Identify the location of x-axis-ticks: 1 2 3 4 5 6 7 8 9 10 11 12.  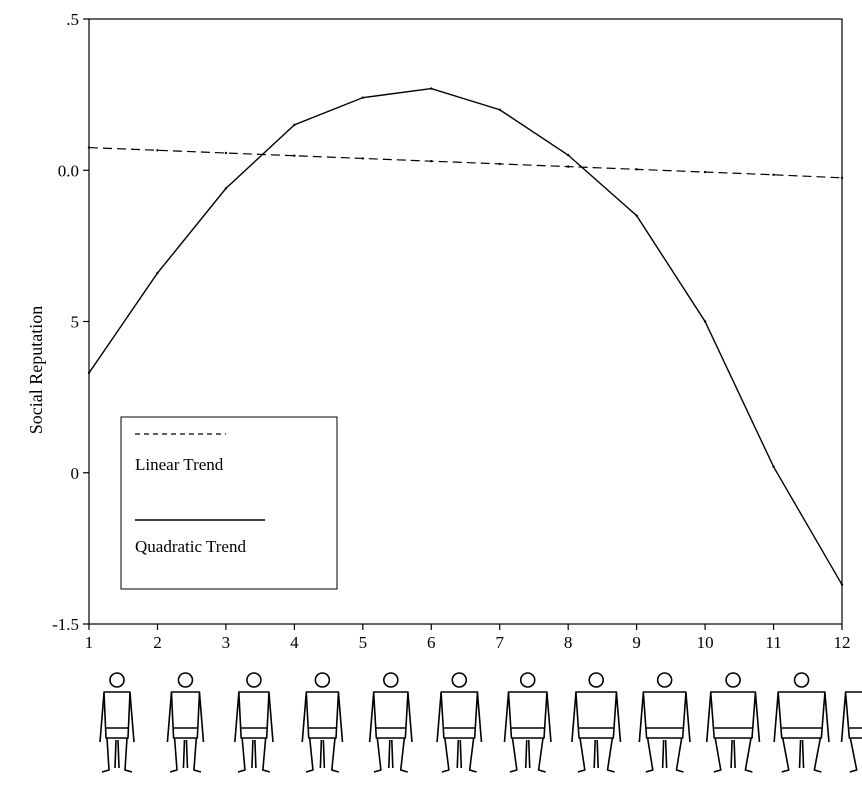
(468, 638).